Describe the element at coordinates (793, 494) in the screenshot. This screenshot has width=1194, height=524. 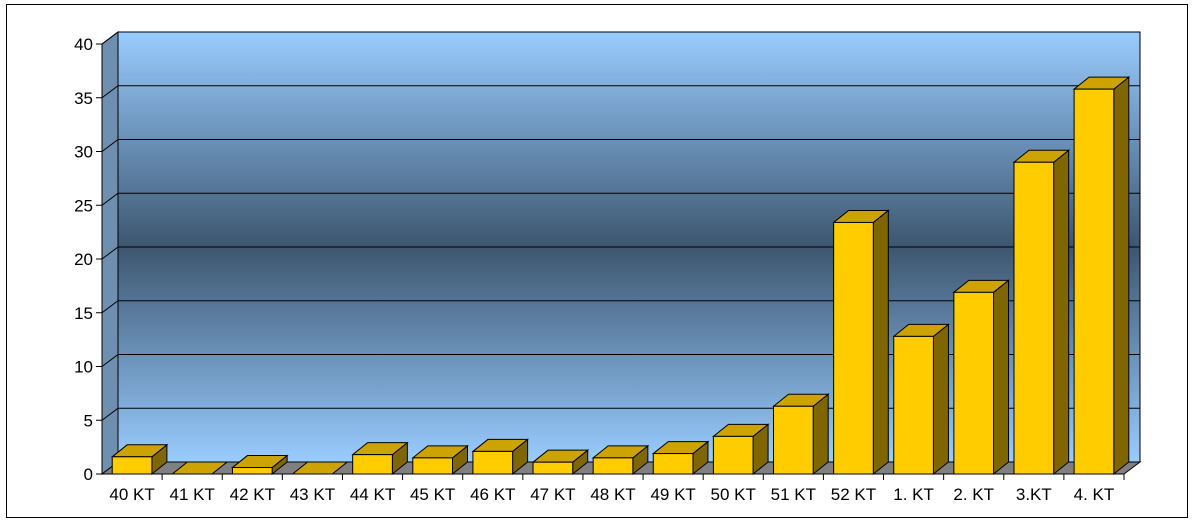
I see `x-tick-label: 51 KT` at that location.